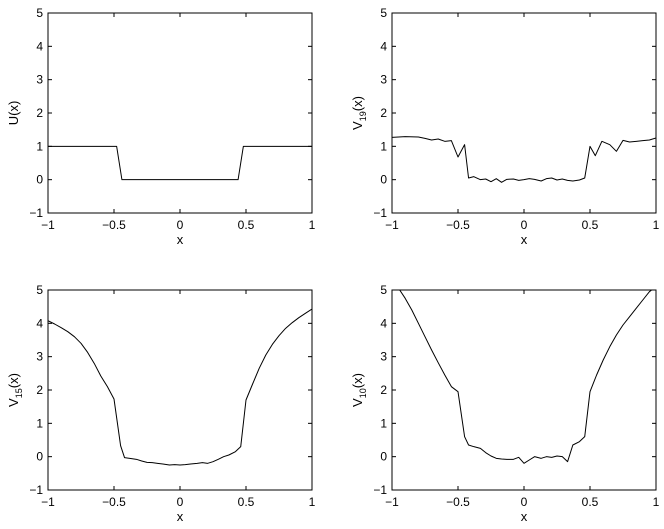 The height and width of the screenshot is (529, 664). I want to click on y-axis-label: U(x), so click(13, 113).